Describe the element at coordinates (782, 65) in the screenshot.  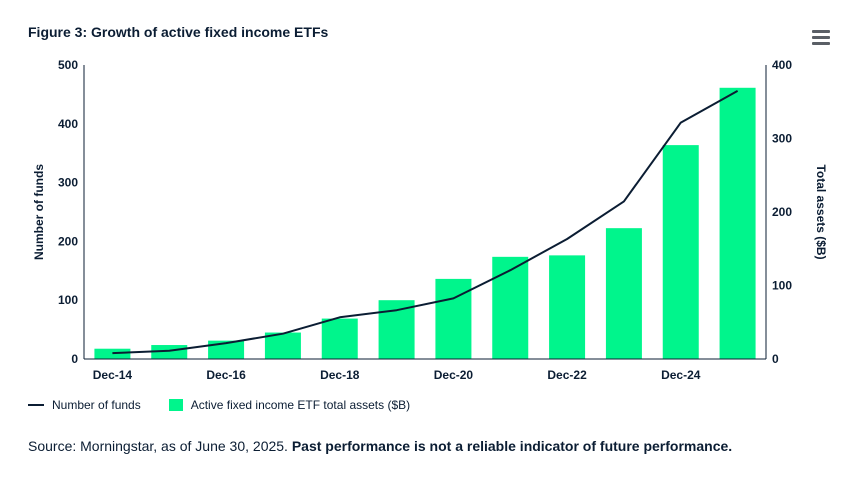
I see `y-tick-right: 400` at that location.